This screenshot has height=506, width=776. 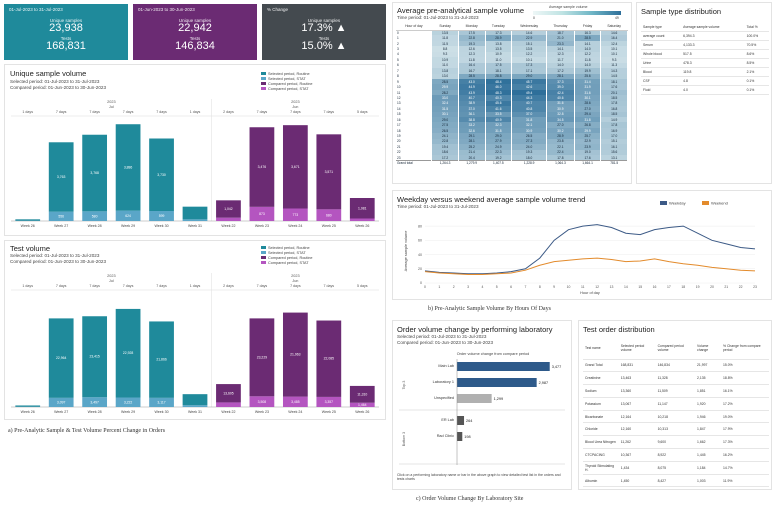 I want to click on day-count-label: 5 days, so click(x=362, y=112).